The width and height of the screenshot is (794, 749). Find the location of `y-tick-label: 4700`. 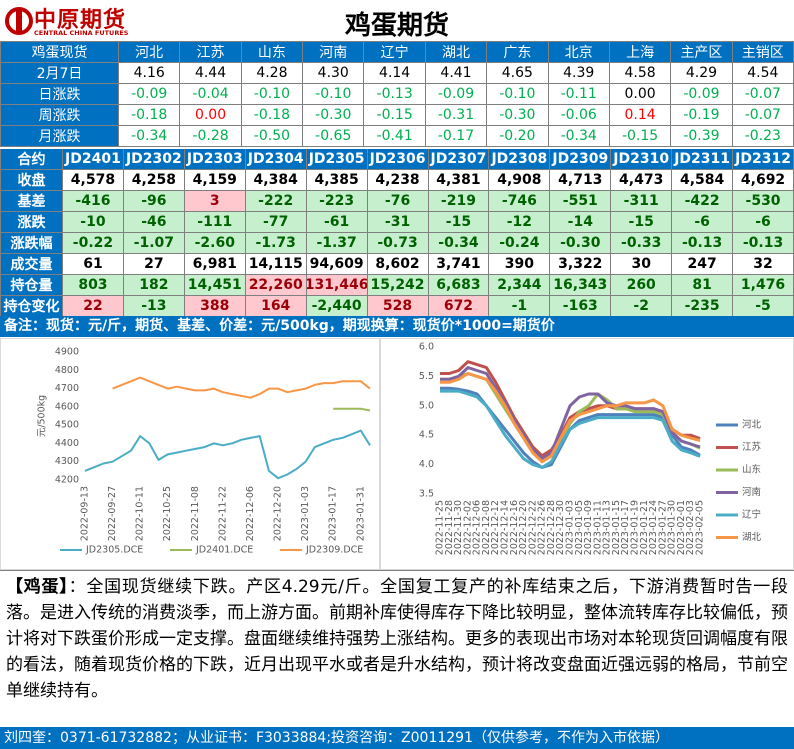

y-tick-label: 4700 is located at coordinates (67, 388).